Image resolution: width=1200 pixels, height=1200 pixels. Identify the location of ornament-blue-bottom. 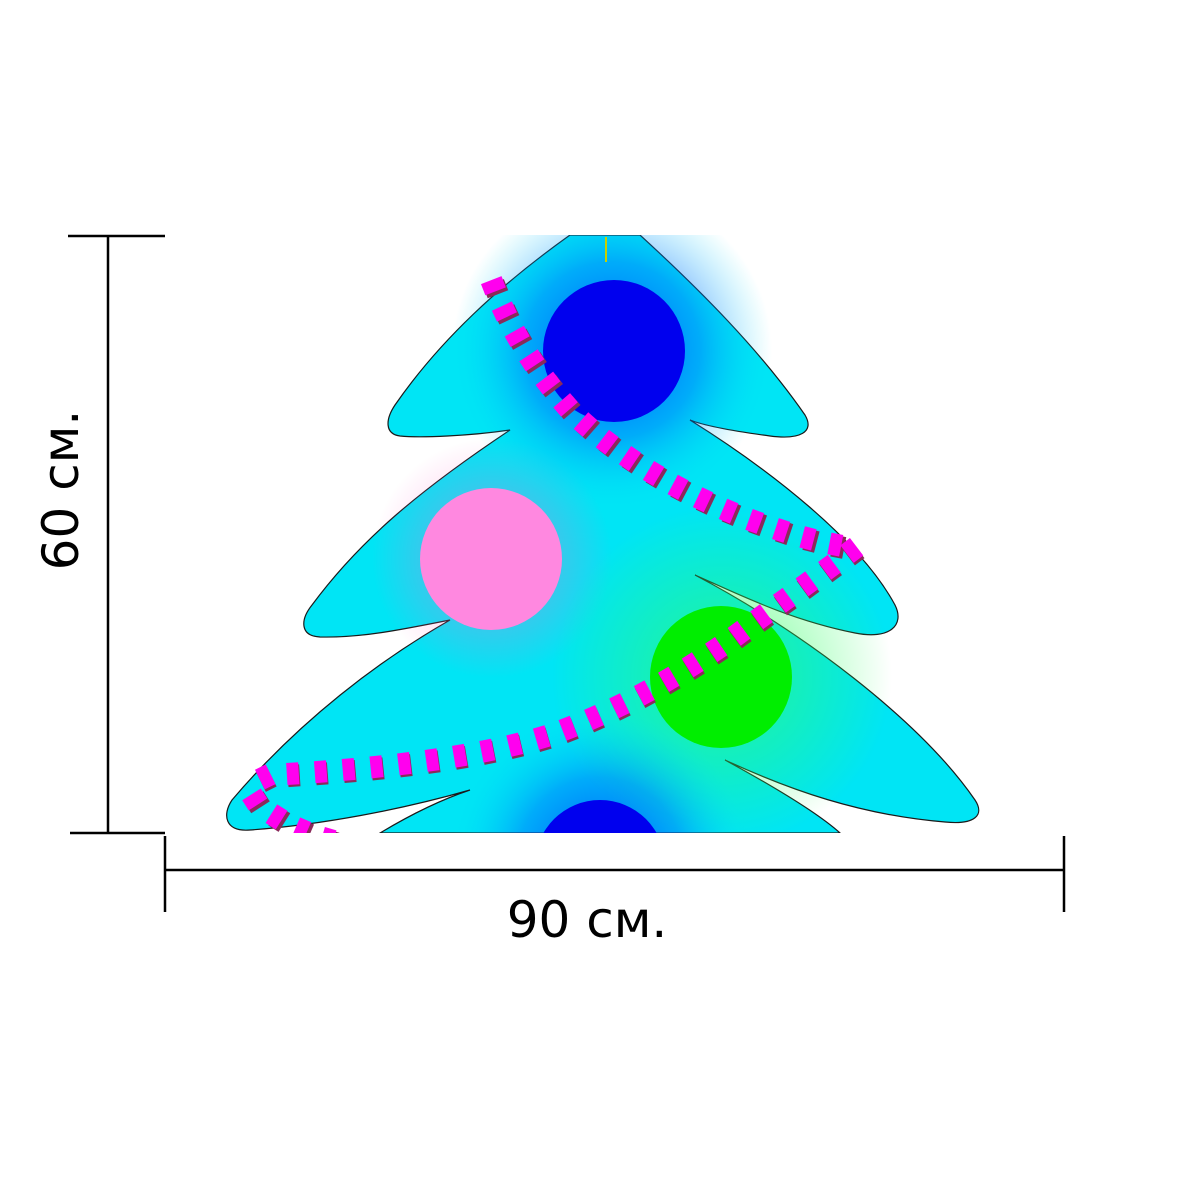
(600, 816).